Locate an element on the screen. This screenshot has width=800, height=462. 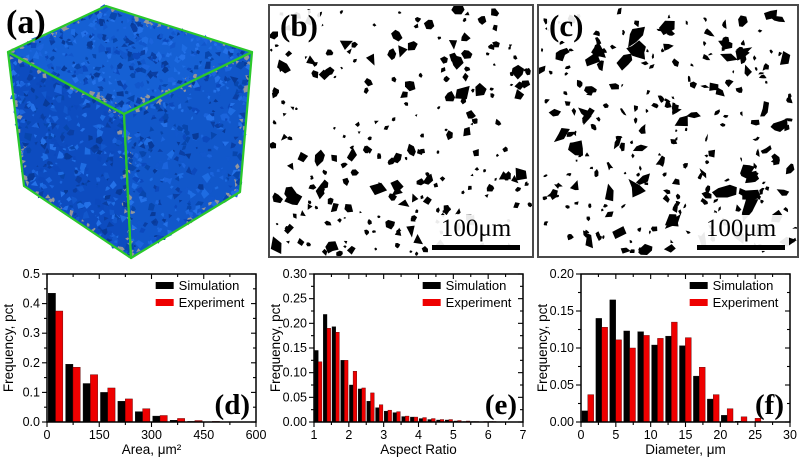
y-tick-label: 0.00 is located at coordinates (562, 422).